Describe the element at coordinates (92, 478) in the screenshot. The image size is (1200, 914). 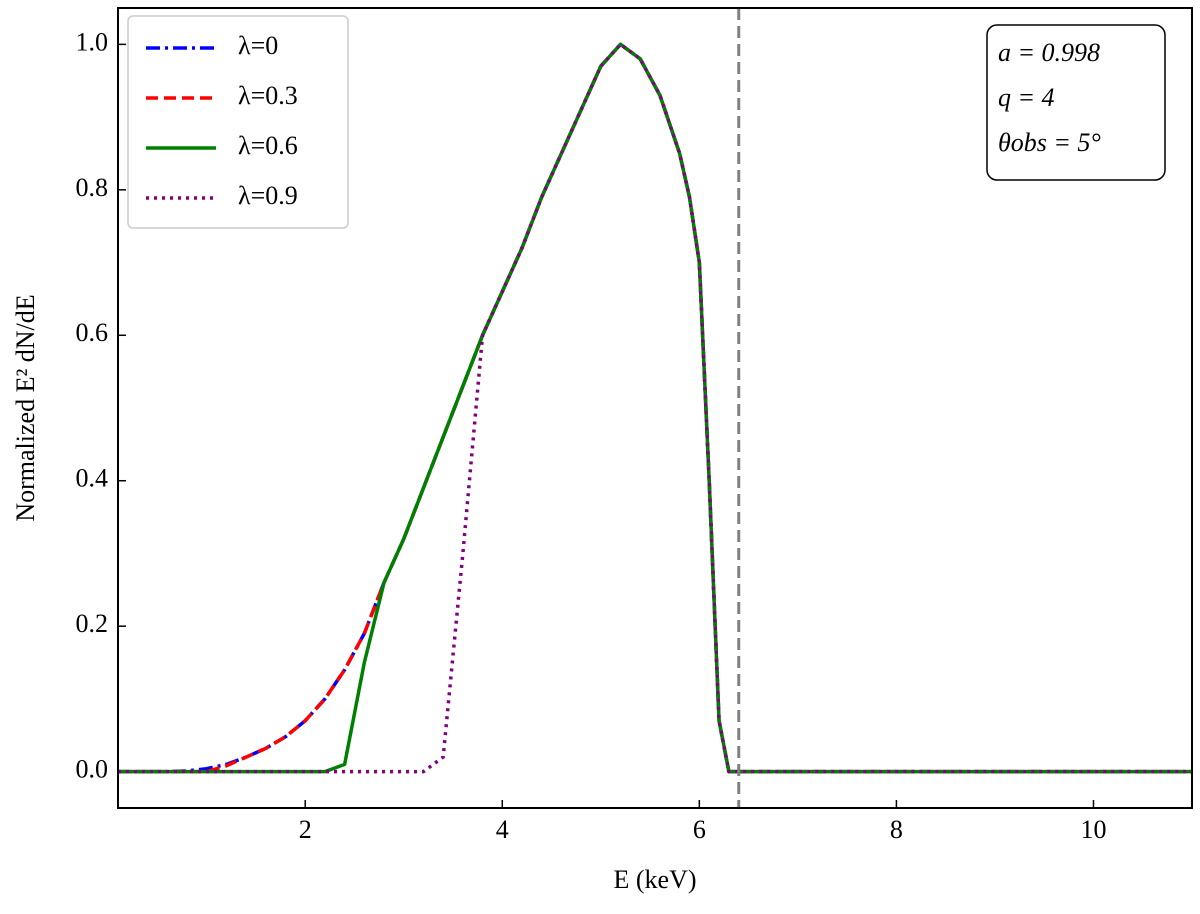
I see `y-tick-label: 0.4` at that location.